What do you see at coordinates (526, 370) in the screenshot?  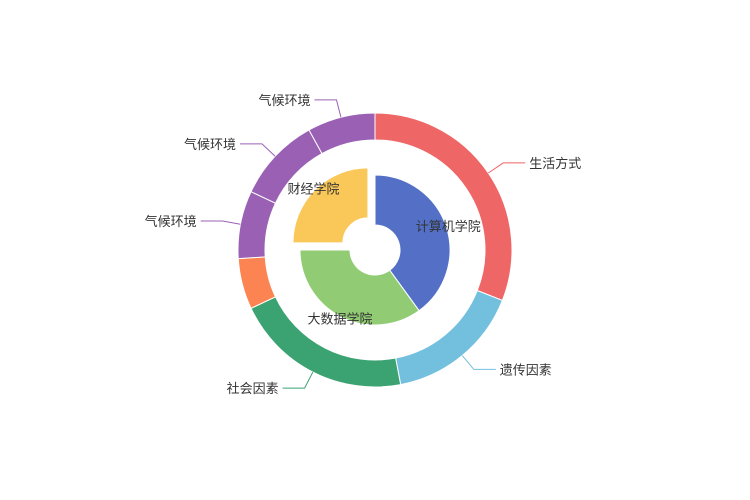 I see `outer-slice-label-1: 遗传因素` at bounding box center [526, 370].